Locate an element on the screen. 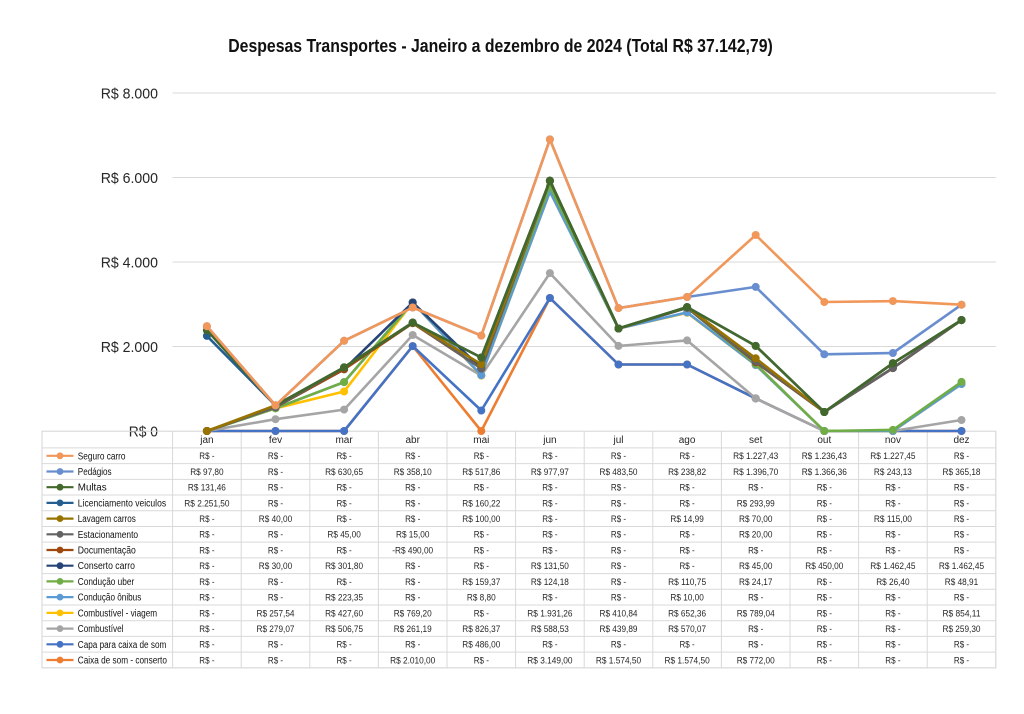 This screenshot has width=1024, height=714. svg-text: R$ 2.251,50 is located at coordinates (206, 503).